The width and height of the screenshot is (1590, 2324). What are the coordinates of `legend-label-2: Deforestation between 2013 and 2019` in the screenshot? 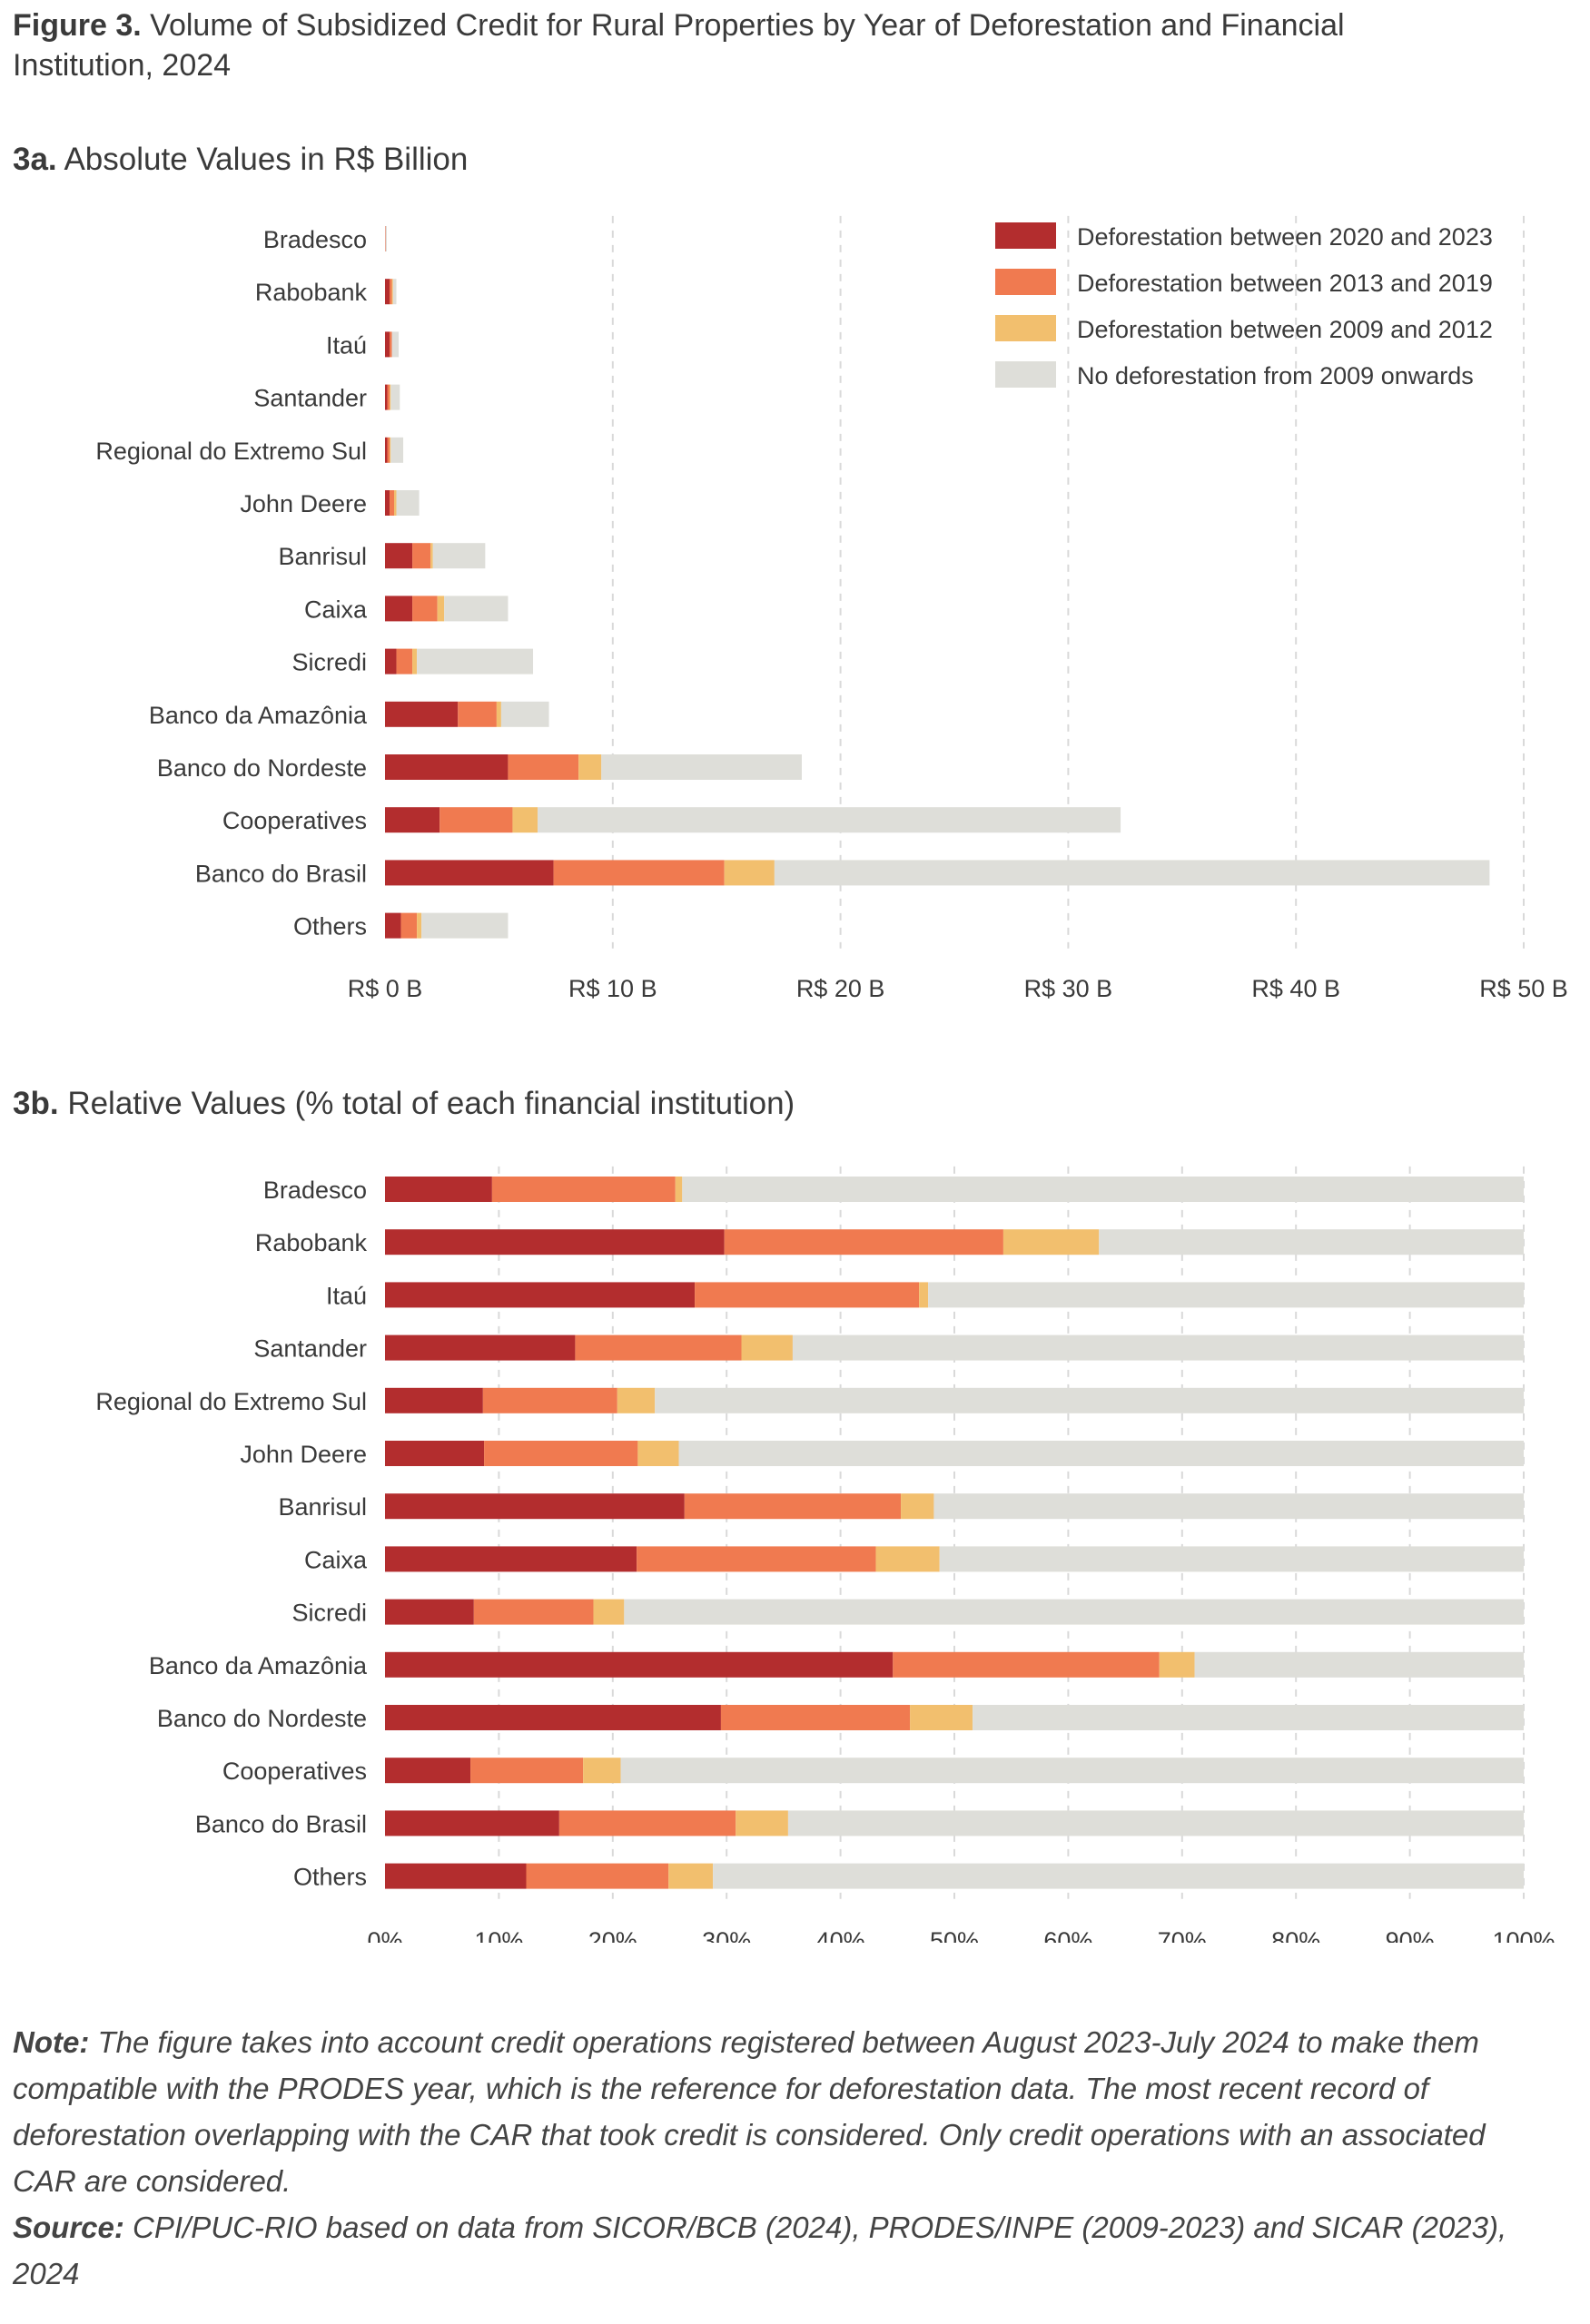 It's located at (1285, 283).